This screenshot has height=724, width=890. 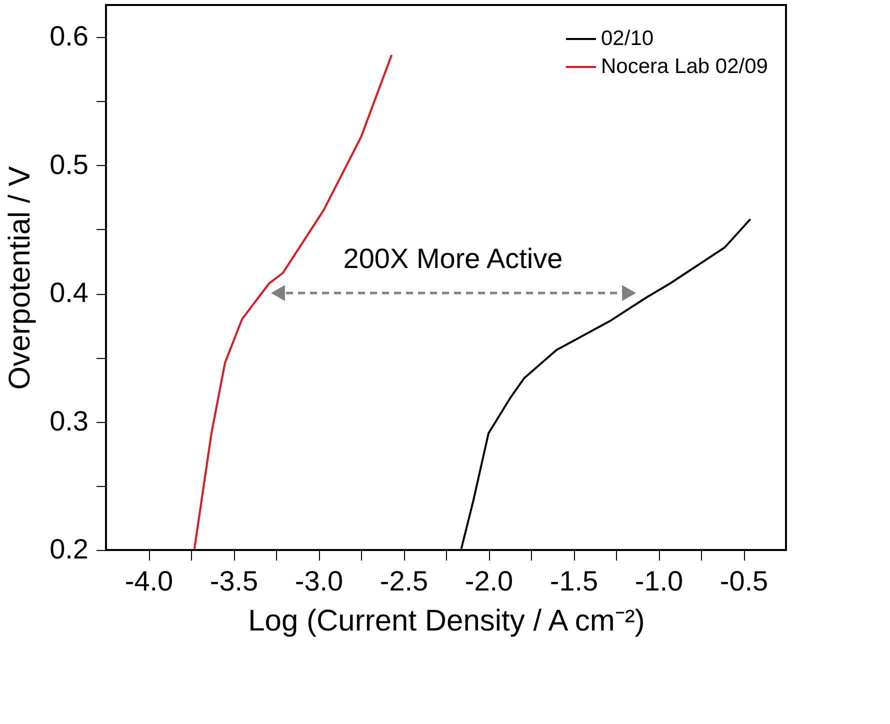 I want to click on x-tick-label: -3.0, so click(x=319, y=581).